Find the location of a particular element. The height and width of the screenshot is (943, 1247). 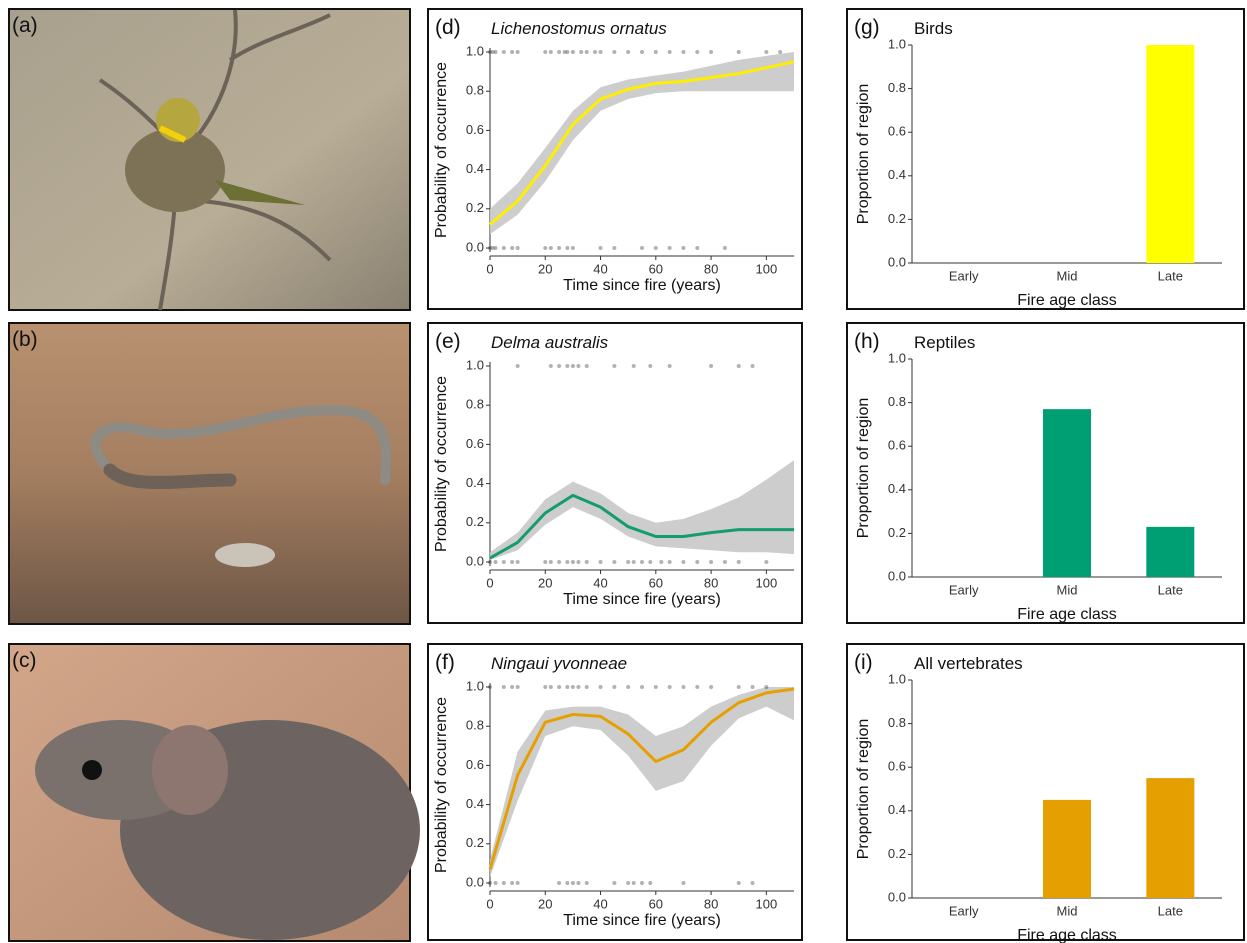

x-tick-label: 60 is located at coordinates (656, 582).